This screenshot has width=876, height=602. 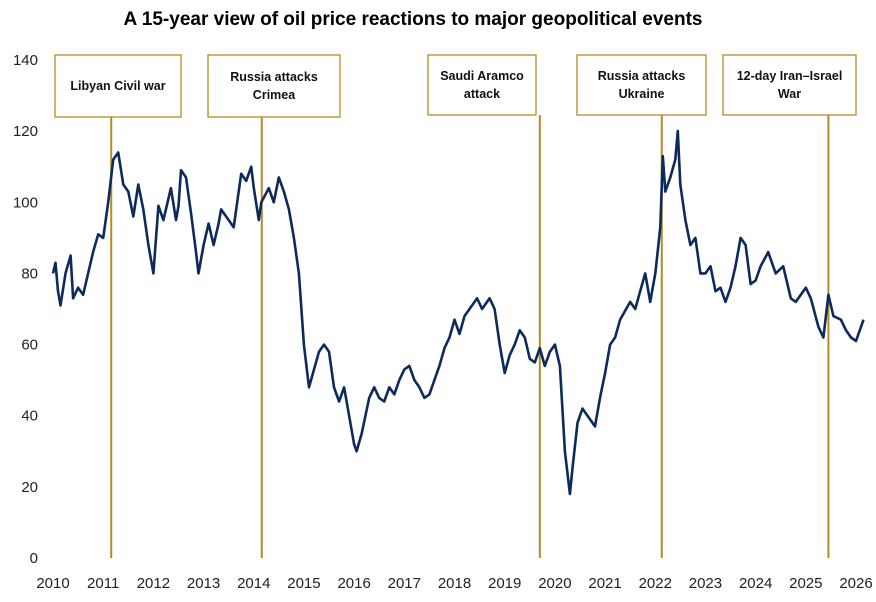 I want to click on x-tick-label: 2019, so click(x=504, y=583).